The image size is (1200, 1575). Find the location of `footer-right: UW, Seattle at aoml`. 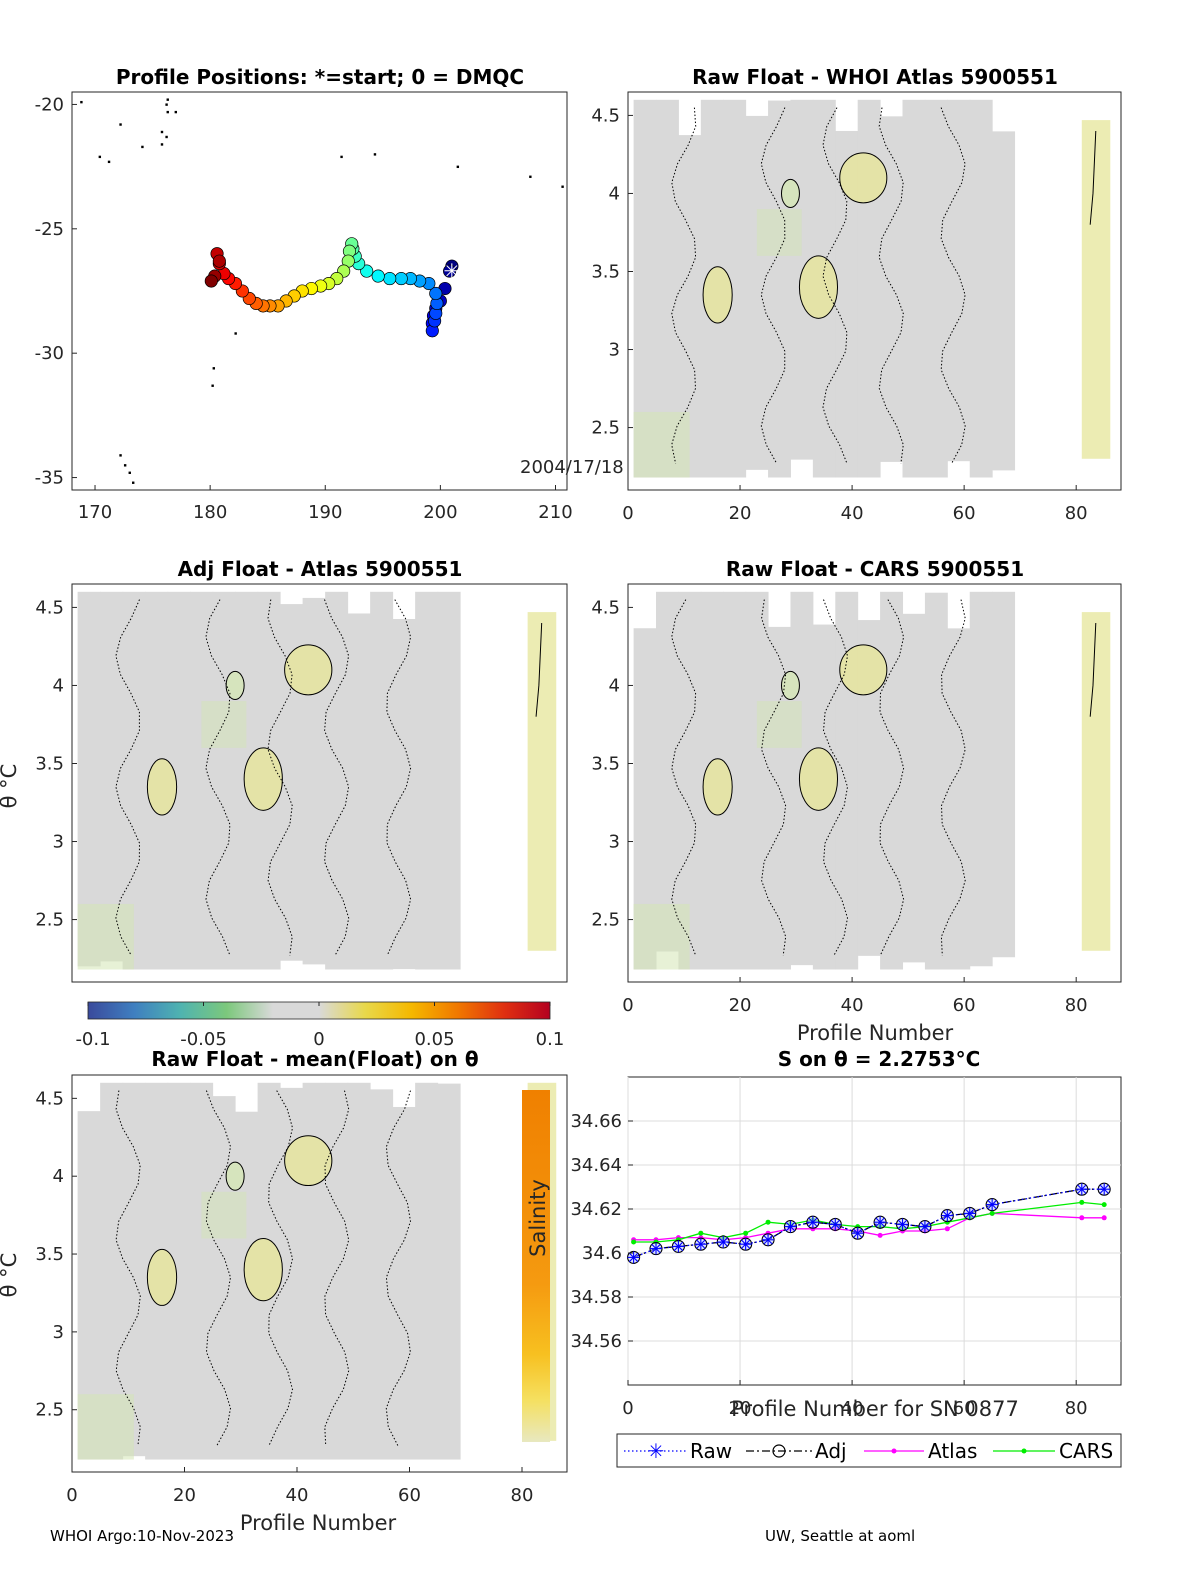

footer-right: UW, Seattle at aoml is located at coordinates (840, 1536).